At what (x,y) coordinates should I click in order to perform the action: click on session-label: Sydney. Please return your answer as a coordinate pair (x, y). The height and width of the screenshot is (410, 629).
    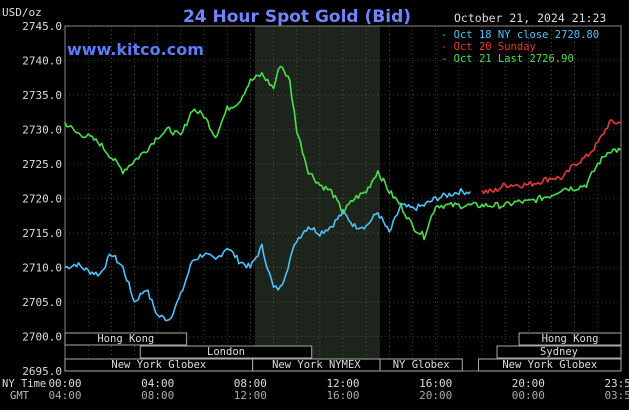
    Looking at the image, I should click on (559, 352).